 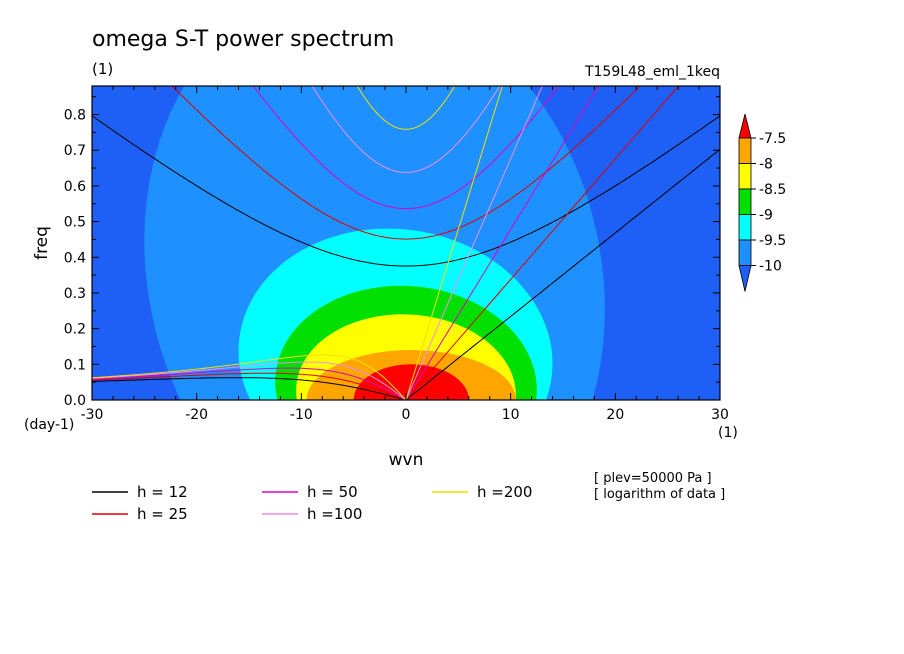 What do you see at coordinates (312, 503) in the screenshot?
I see `legend: h = 12 h = 25 h = 50 h =100 h =200` at bounding box center [312, 503].